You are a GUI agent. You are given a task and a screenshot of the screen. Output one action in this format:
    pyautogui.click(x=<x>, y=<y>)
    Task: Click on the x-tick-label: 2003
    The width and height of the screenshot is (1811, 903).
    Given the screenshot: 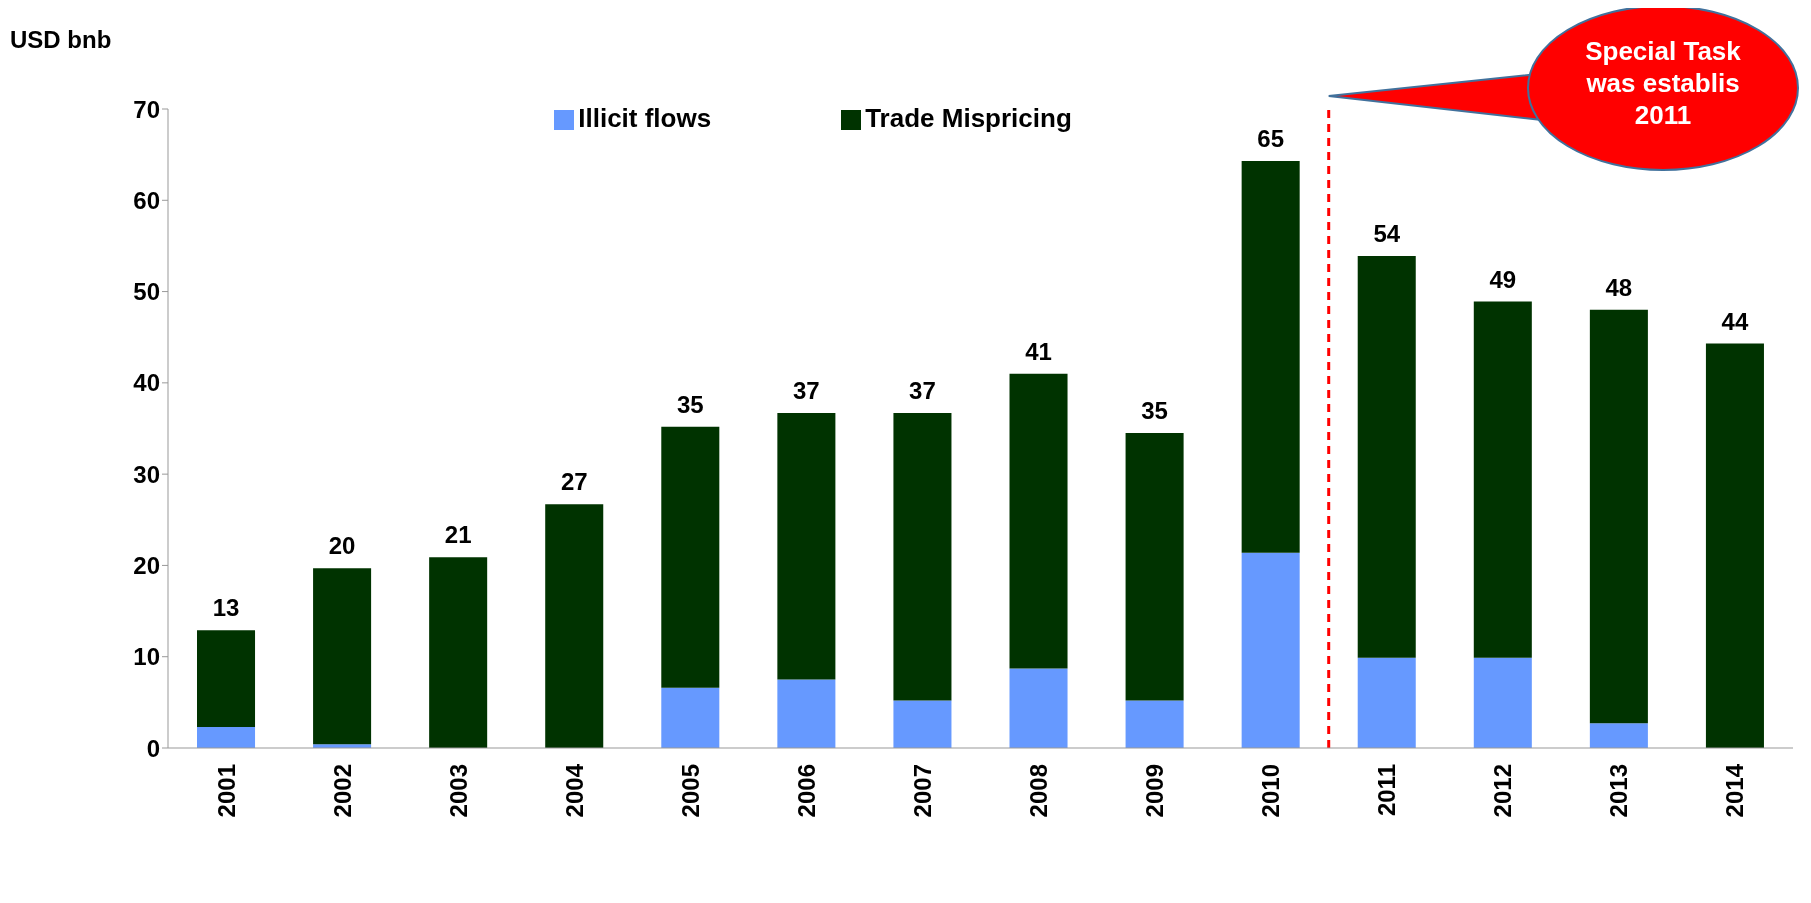 What is the action you would take?
    pyautogui.click(x=458, y=791)
    